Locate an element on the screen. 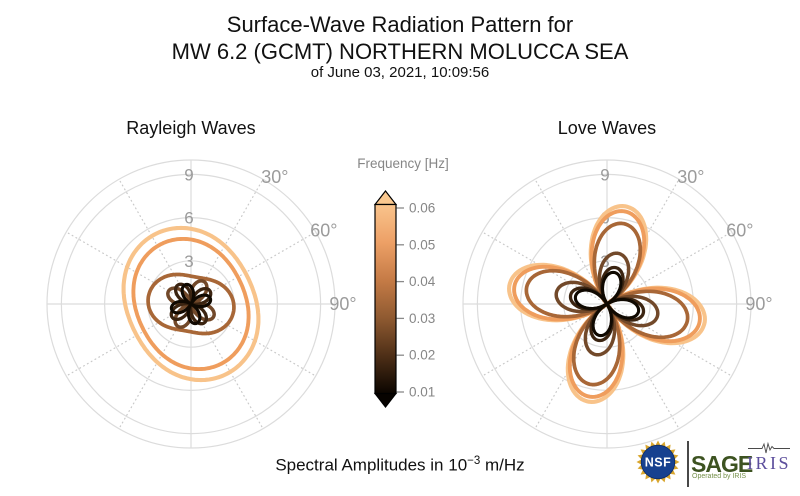  radiation-curve-f0.02 is located at coordinates (191, 304).